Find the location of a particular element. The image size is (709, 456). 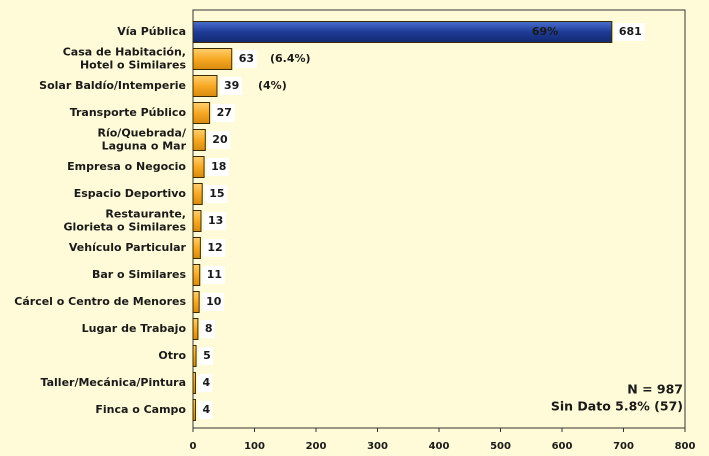

y-tick-label: Lugar de Trabajo is located at coordinates (134, 328).